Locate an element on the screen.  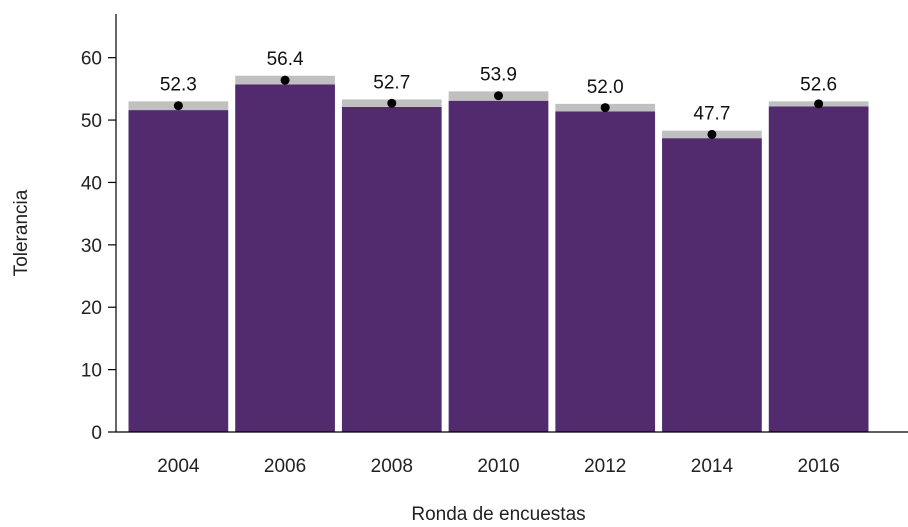
x-tick-label-2016: 2016 is located at coordinates (819, 466).